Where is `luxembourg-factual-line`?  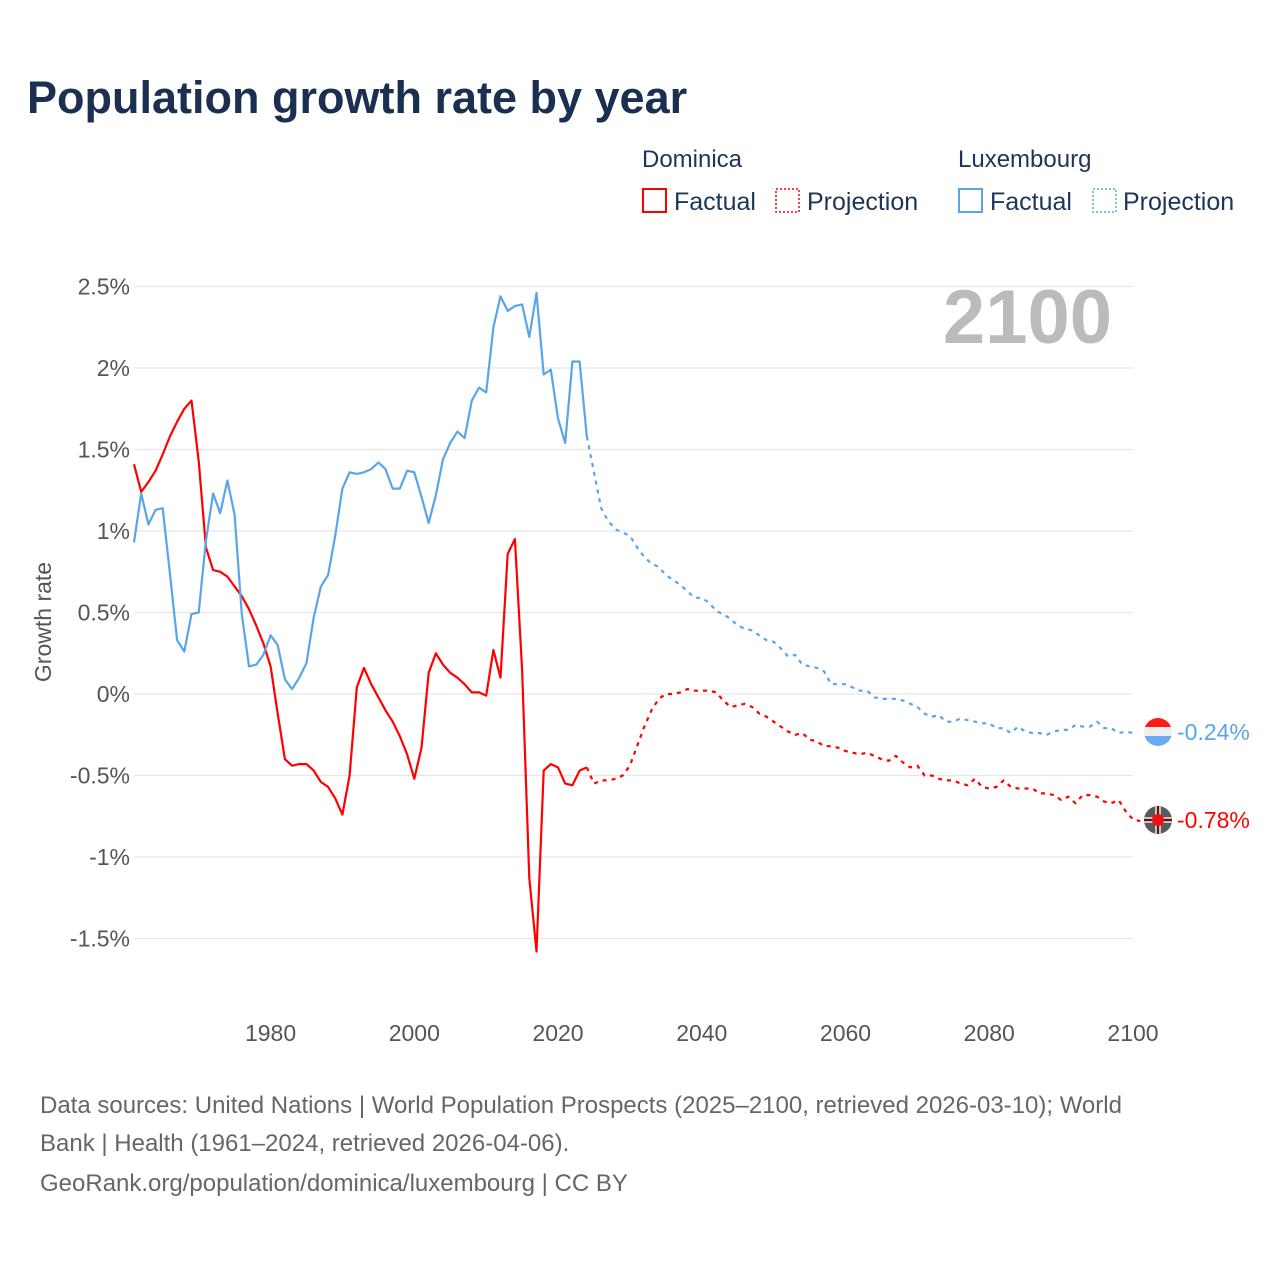 luxembourg-factual-line is located at coordinates (360, 491).